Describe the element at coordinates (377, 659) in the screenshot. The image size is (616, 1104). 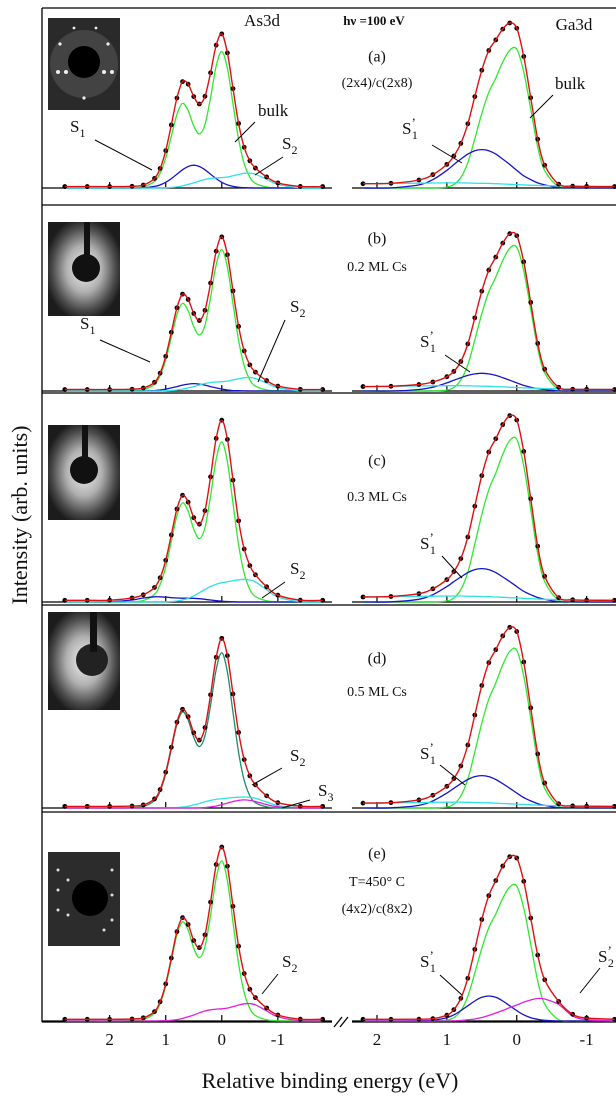
I see `panel-label: (d)` at that location.